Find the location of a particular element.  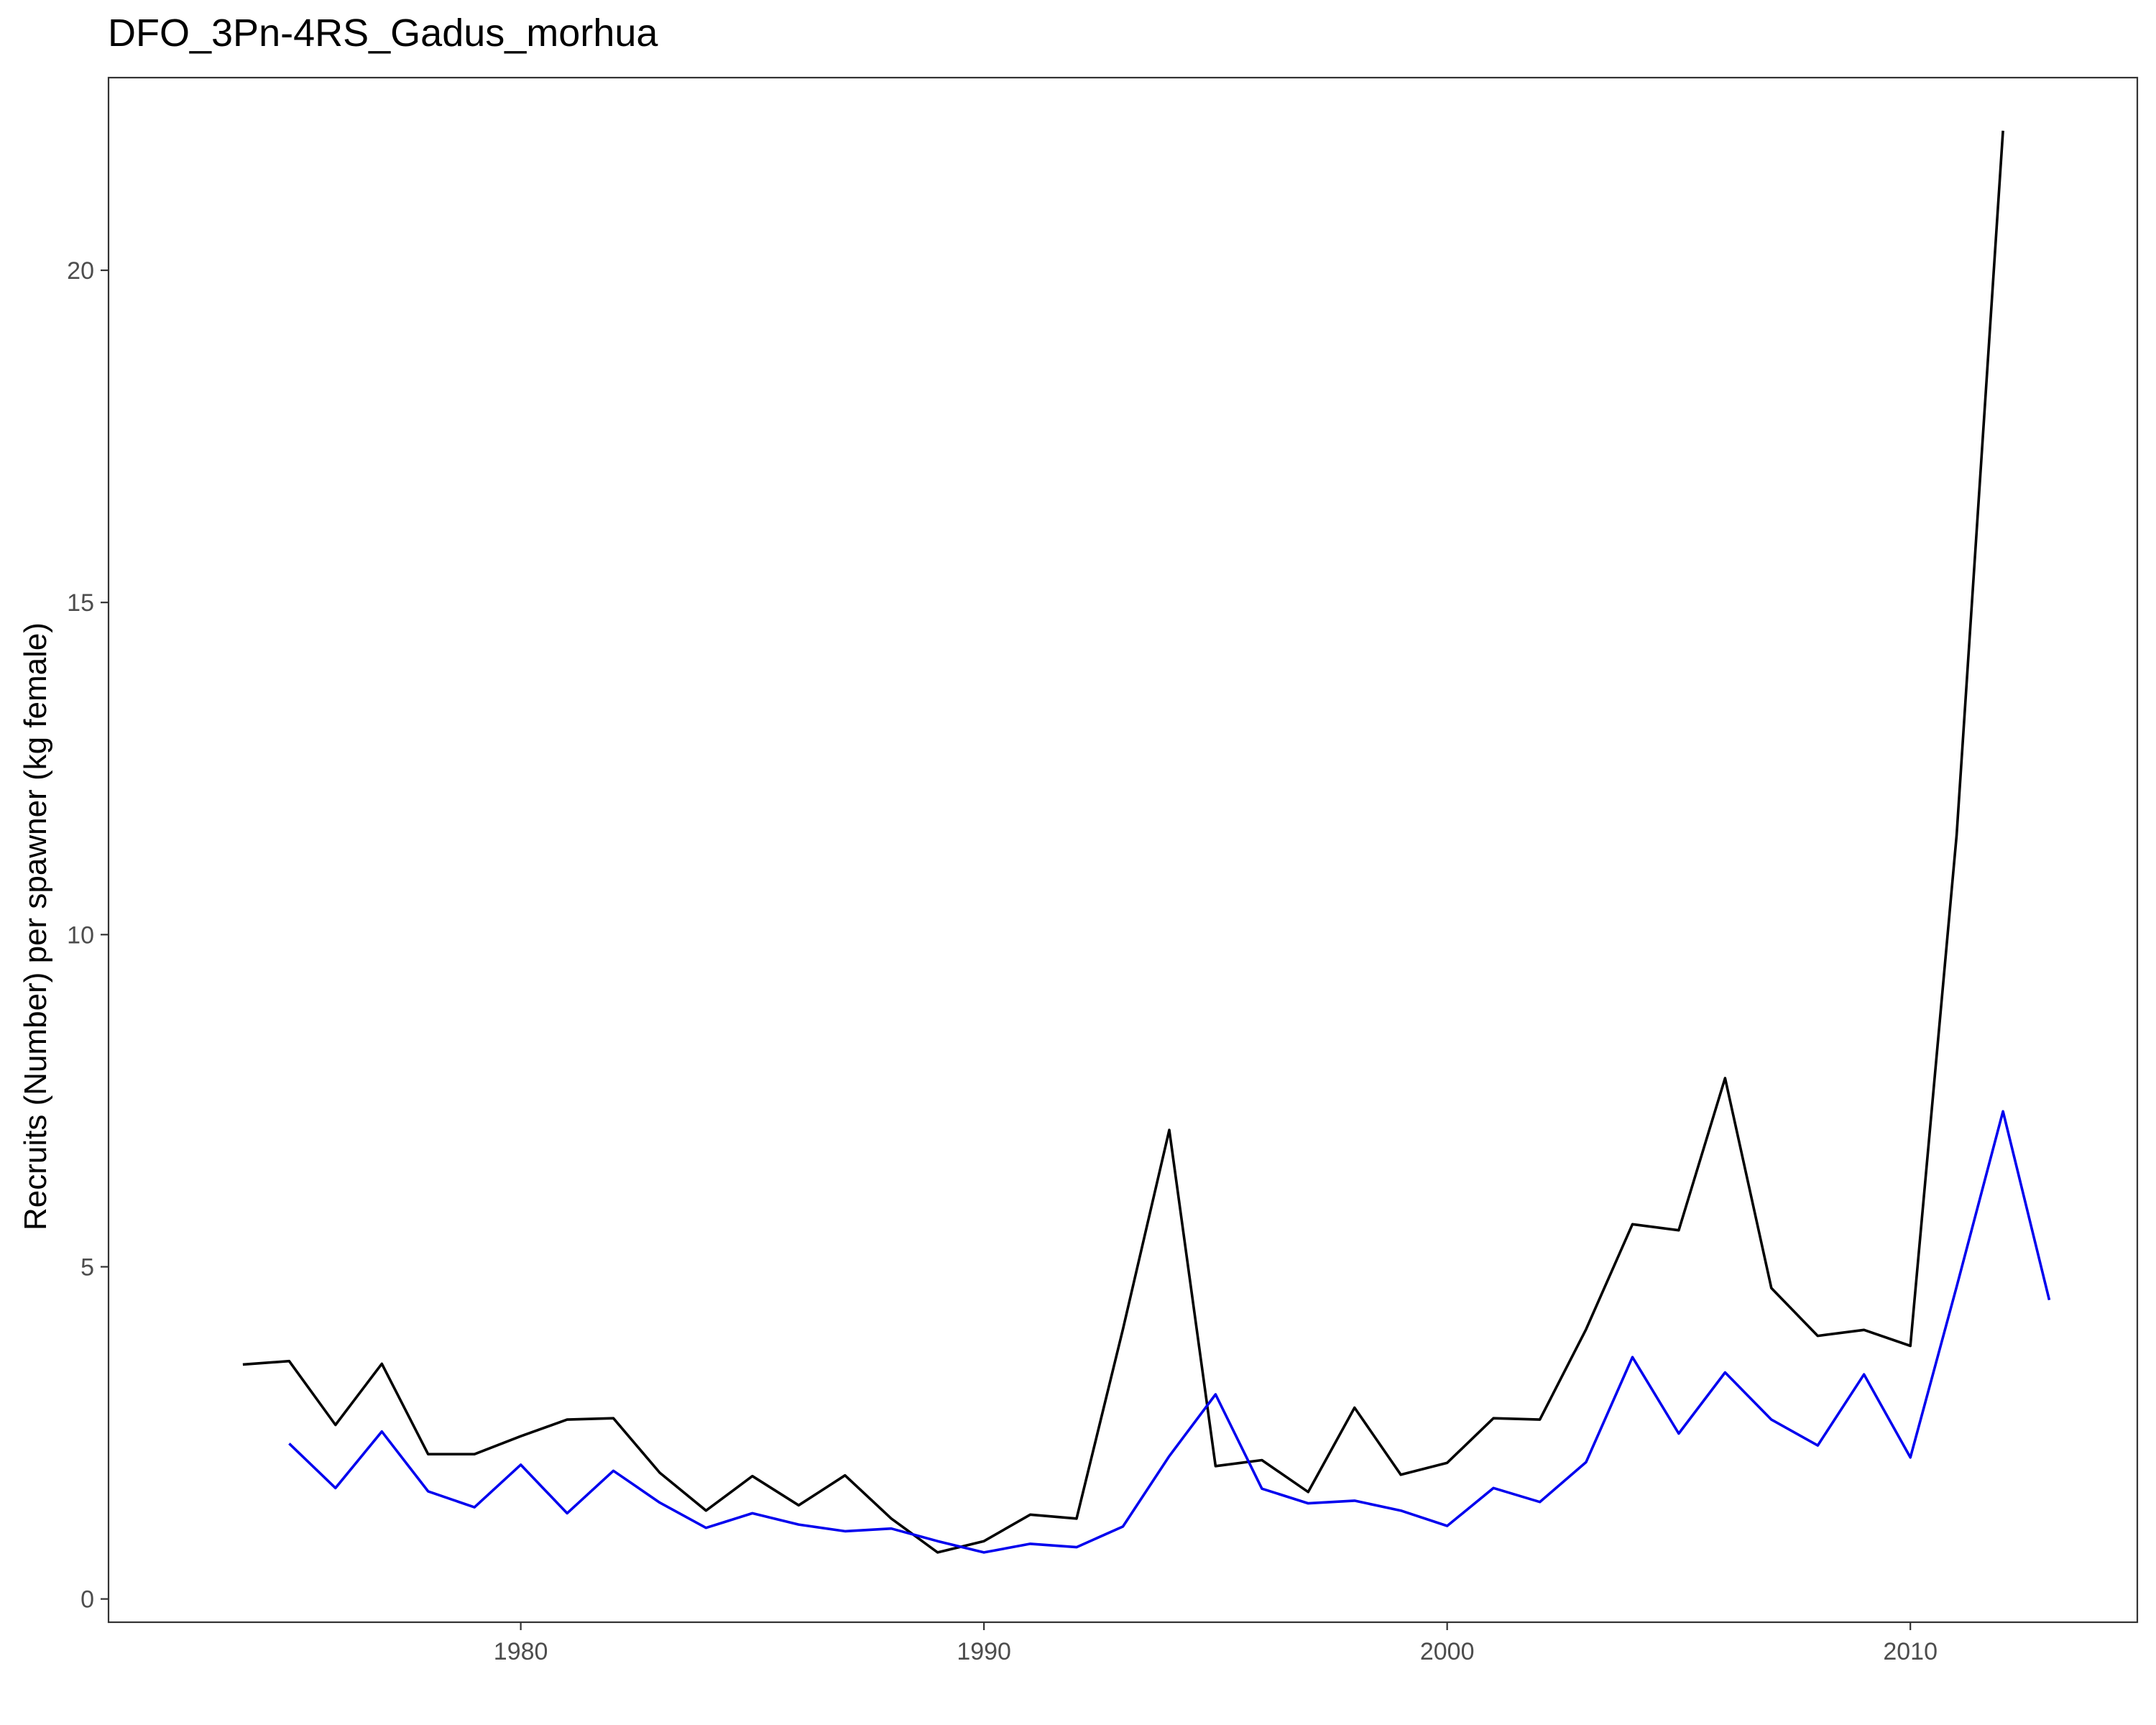

y-axis: 0 5 10 15 20 is located at coordinates (88, 935).